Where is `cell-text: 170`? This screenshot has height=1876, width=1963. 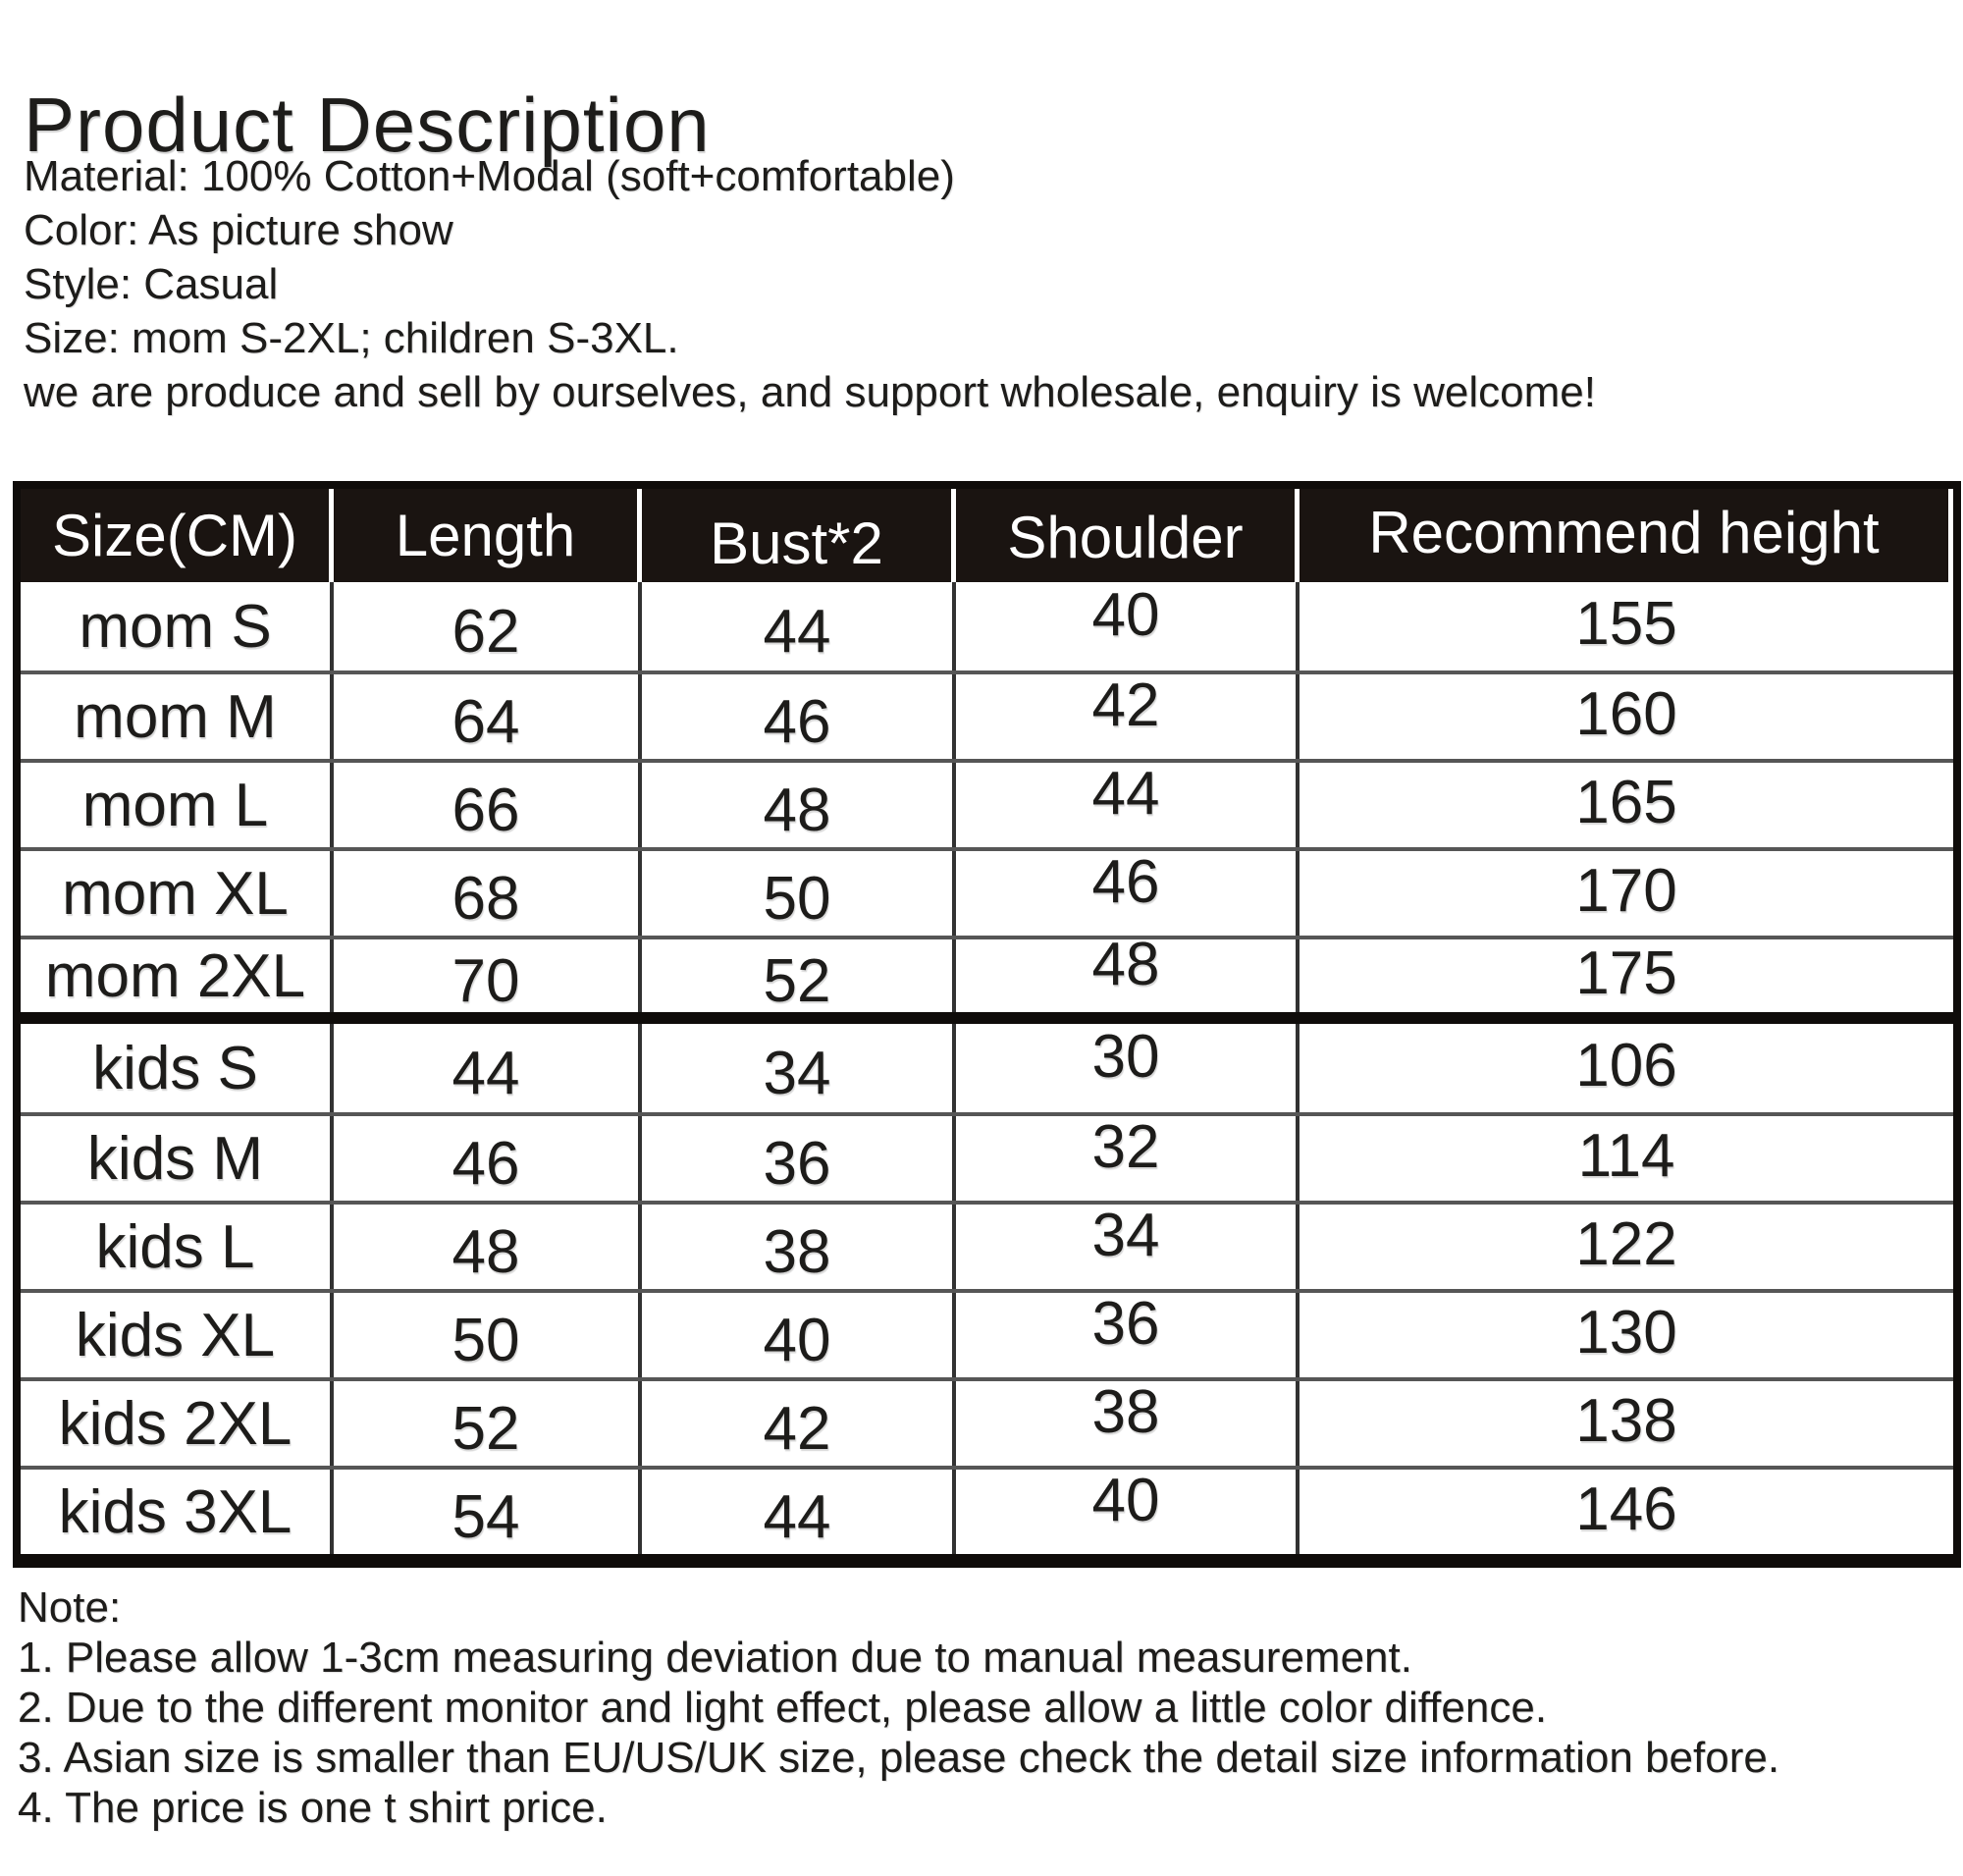 cell-text: 170 is located at coordinates (1626, 890).